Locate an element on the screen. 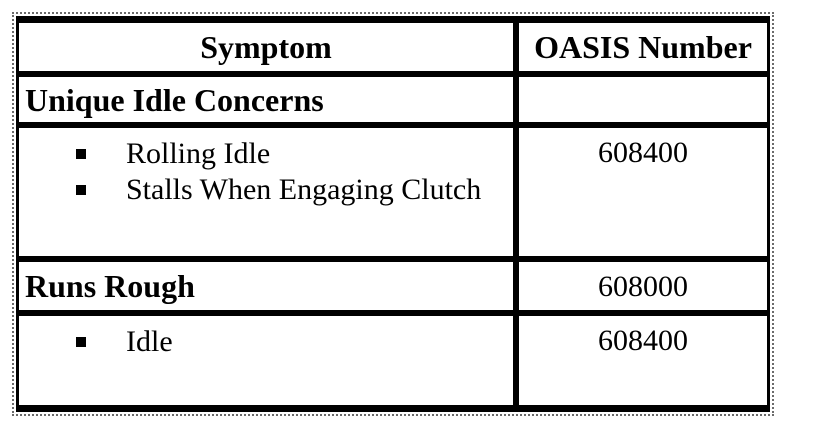  list-item-label: Stalls When Engaging Clutch is located at coordinates (304, 189).